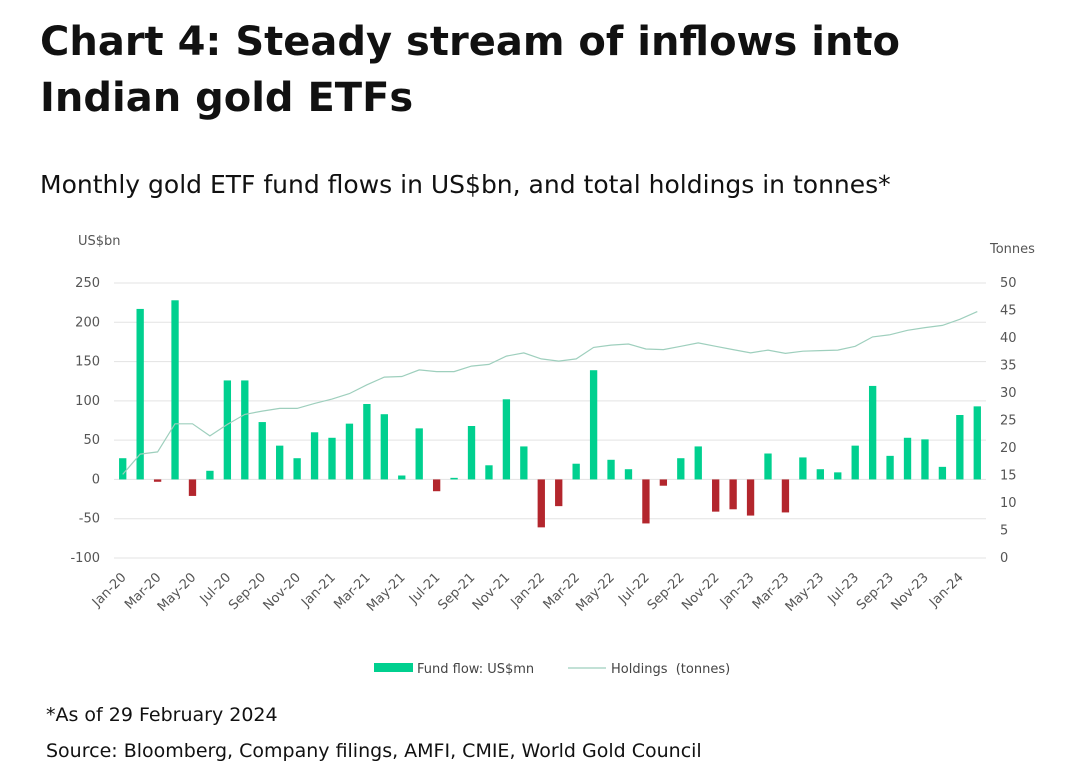 The width and height of the screenshot is (1073, 782). Describe the element at coordinates (1008, 503) in the screenshot. I see `right-tick-label: 10` at that location.